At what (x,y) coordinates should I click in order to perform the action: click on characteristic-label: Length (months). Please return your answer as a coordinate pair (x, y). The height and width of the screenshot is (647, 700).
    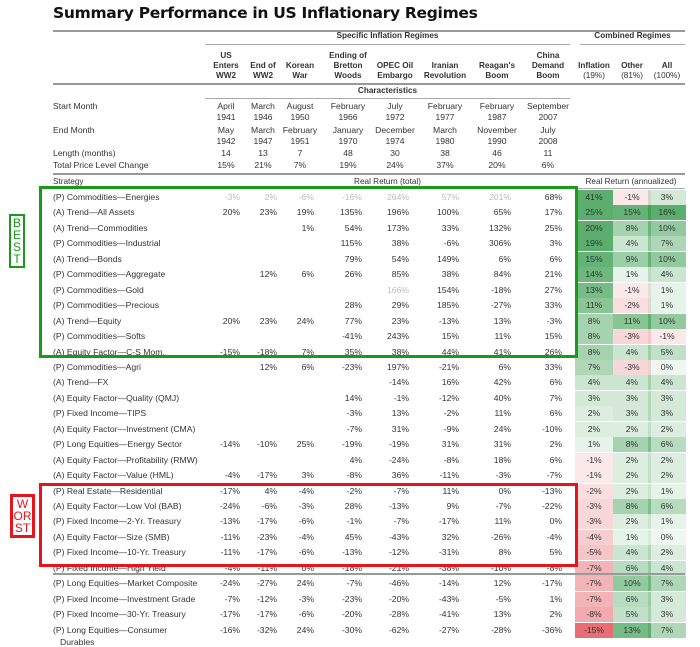
    Looking at the image, I should click on (84, 153).